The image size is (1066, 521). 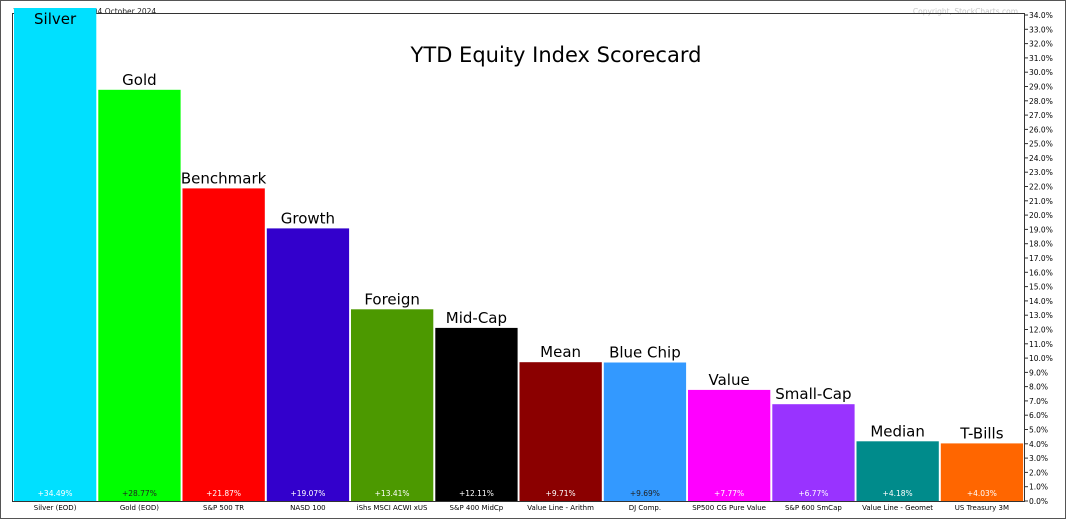 What do you see at coordinates (223, 508) in the screenshot?
I see `category-label-benchmark: S&P 500 TR` at bounding box center [223, 508].